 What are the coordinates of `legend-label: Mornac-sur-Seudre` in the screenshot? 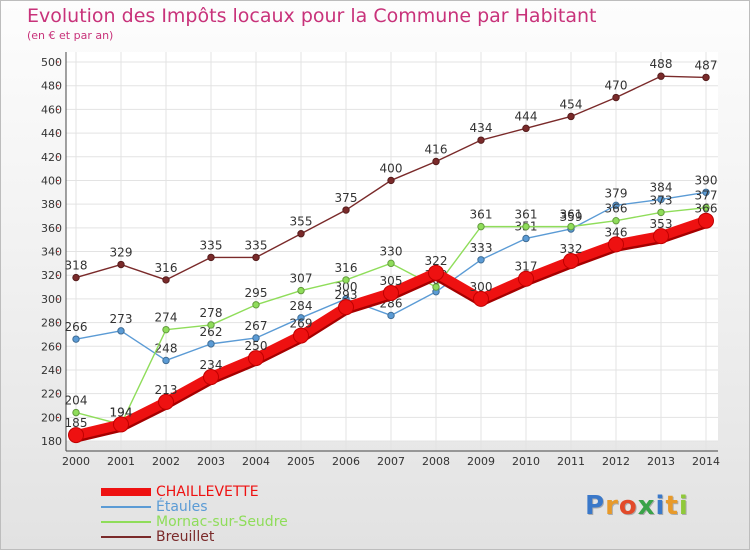 It's located at (222, 522).